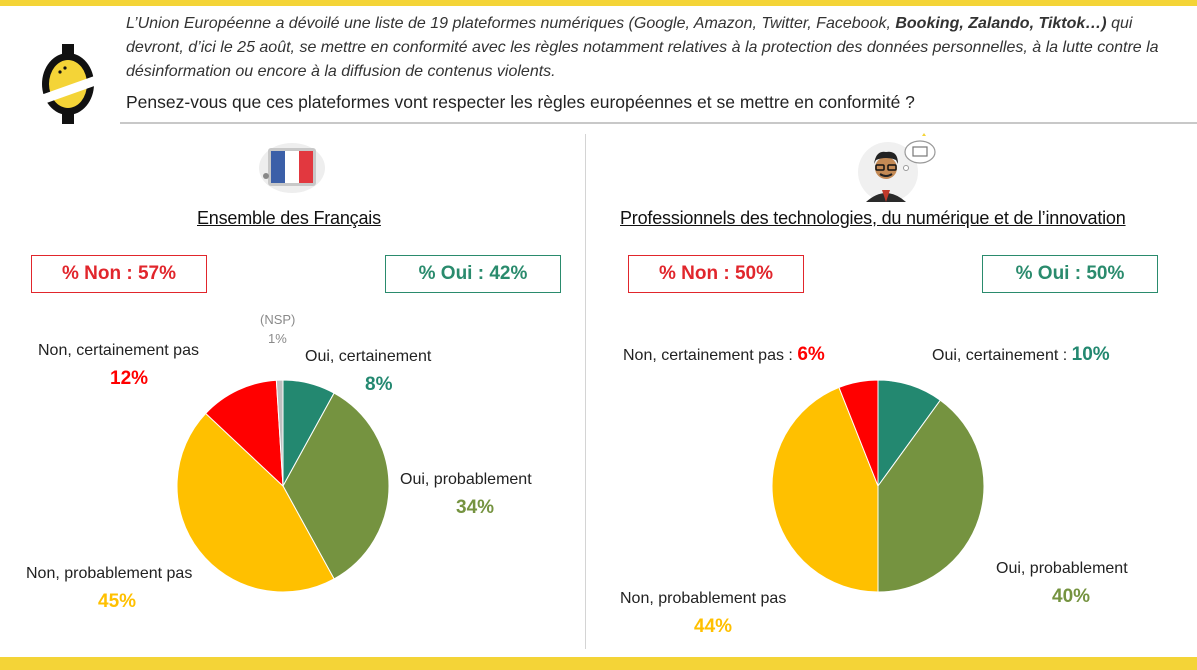 This screenshot has height=670, width=1197. Describe the element at coordinates (69, 84) in the screenshot. I see `brand-logo-icon` at that location.